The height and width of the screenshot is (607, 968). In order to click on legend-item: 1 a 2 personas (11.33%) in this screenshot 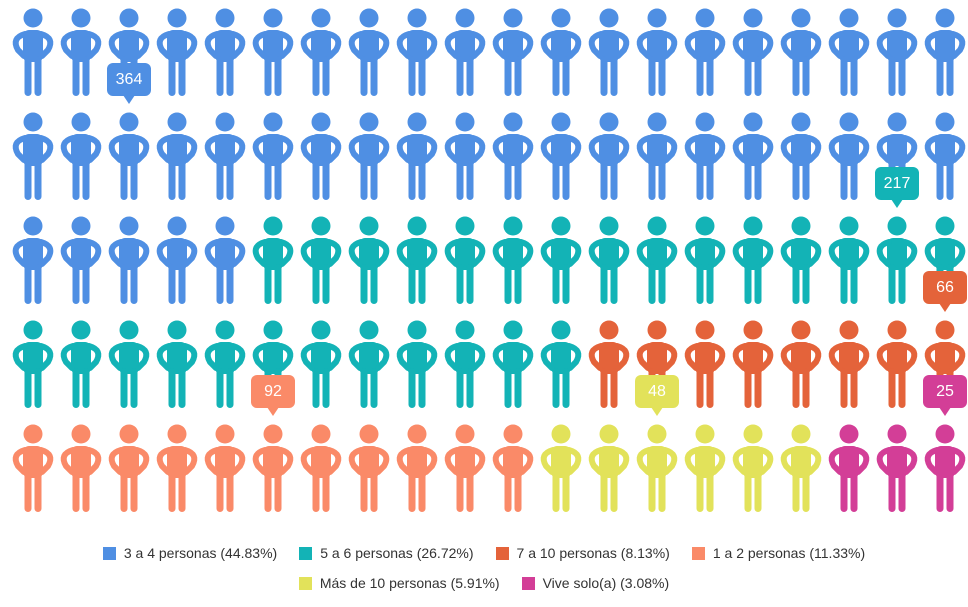, I will do `click(778, 553)`.